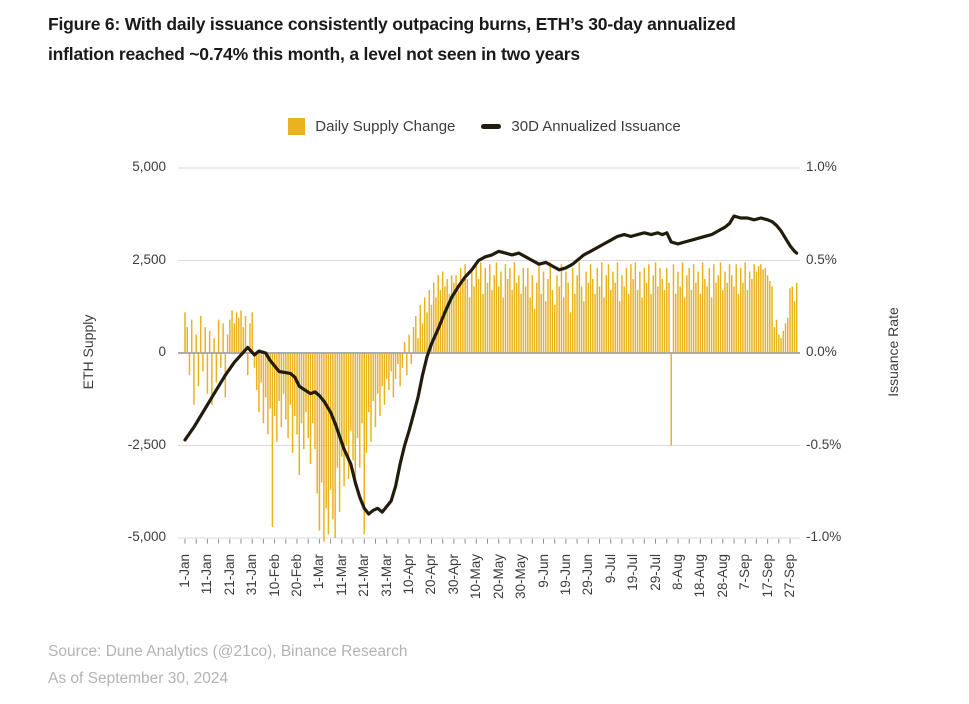  What do you see at coordinates (745, 572) in the screenshot?
I see `x-axis-tick-label: 7-Sep` at bounding box center [745, 572].